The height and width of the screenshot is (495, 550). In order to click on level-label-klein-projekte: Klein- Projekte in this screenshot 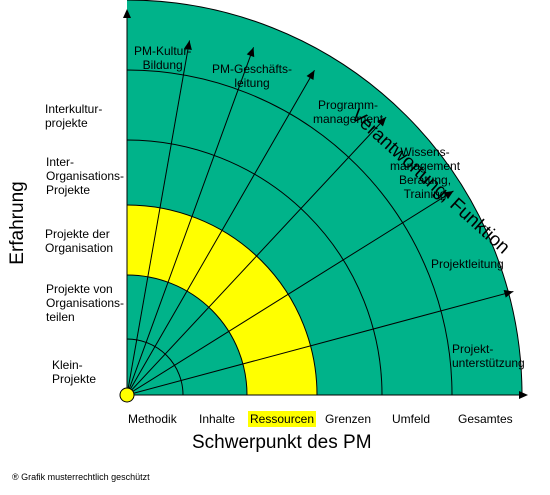, I will do `click(74, 372)`.